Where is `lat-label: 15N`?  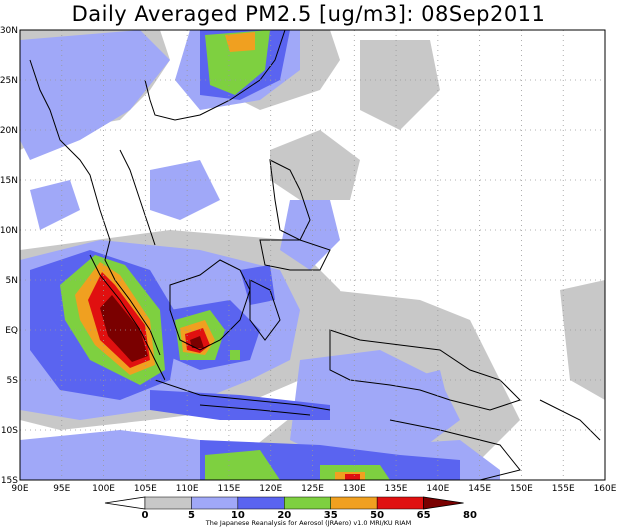 lat-label: 15N is located at coordinates (9, 181).